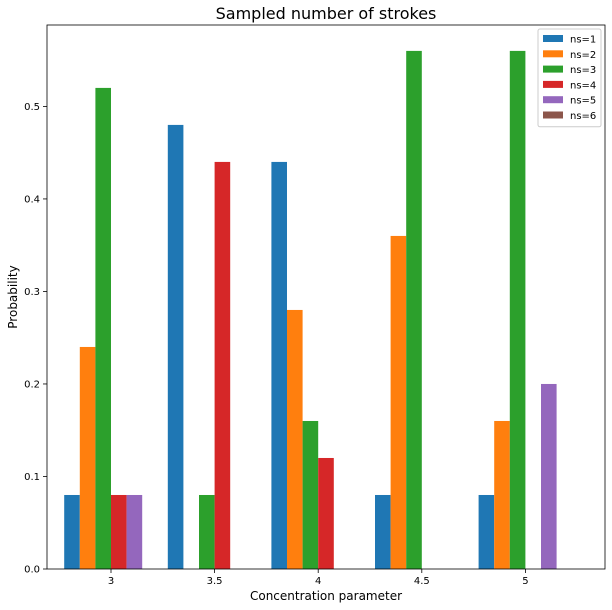 The image size is (612, 610). Describe the element at coordinates (553, 100) in the screenshot. I see `legend-swatch-ns=5` at that location.